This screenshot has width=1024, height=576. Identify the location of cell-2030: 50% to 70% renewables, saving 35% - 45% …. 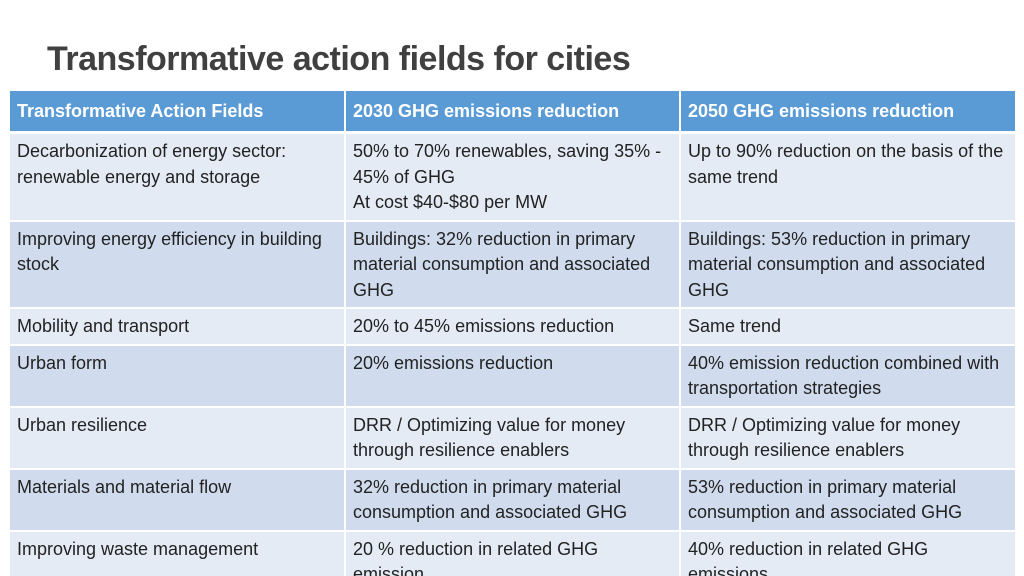
(513, 177).